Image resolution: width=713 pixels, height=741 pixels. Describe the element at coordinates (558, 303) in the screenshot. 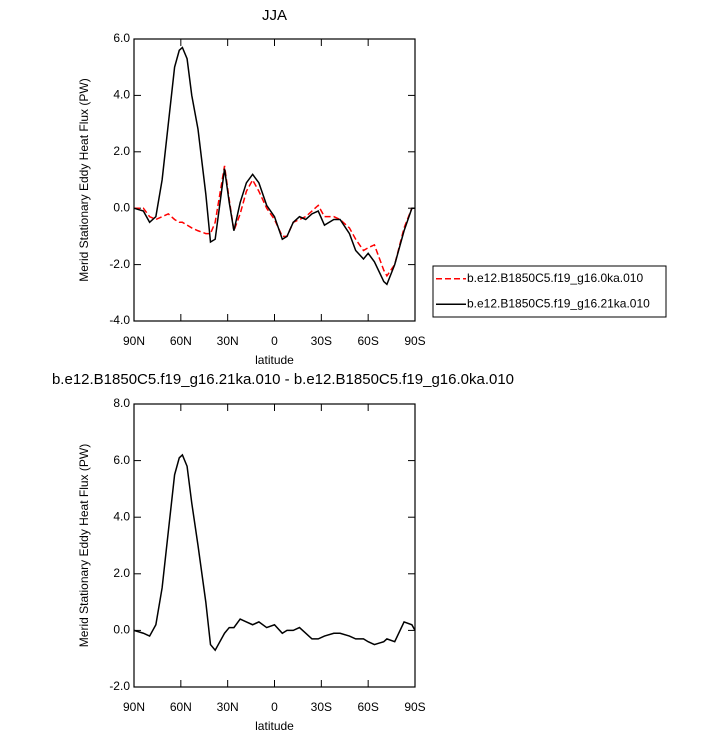

I see `legend-label: b.e12.B1850C5.f19_g16.21ka.010` at that location.